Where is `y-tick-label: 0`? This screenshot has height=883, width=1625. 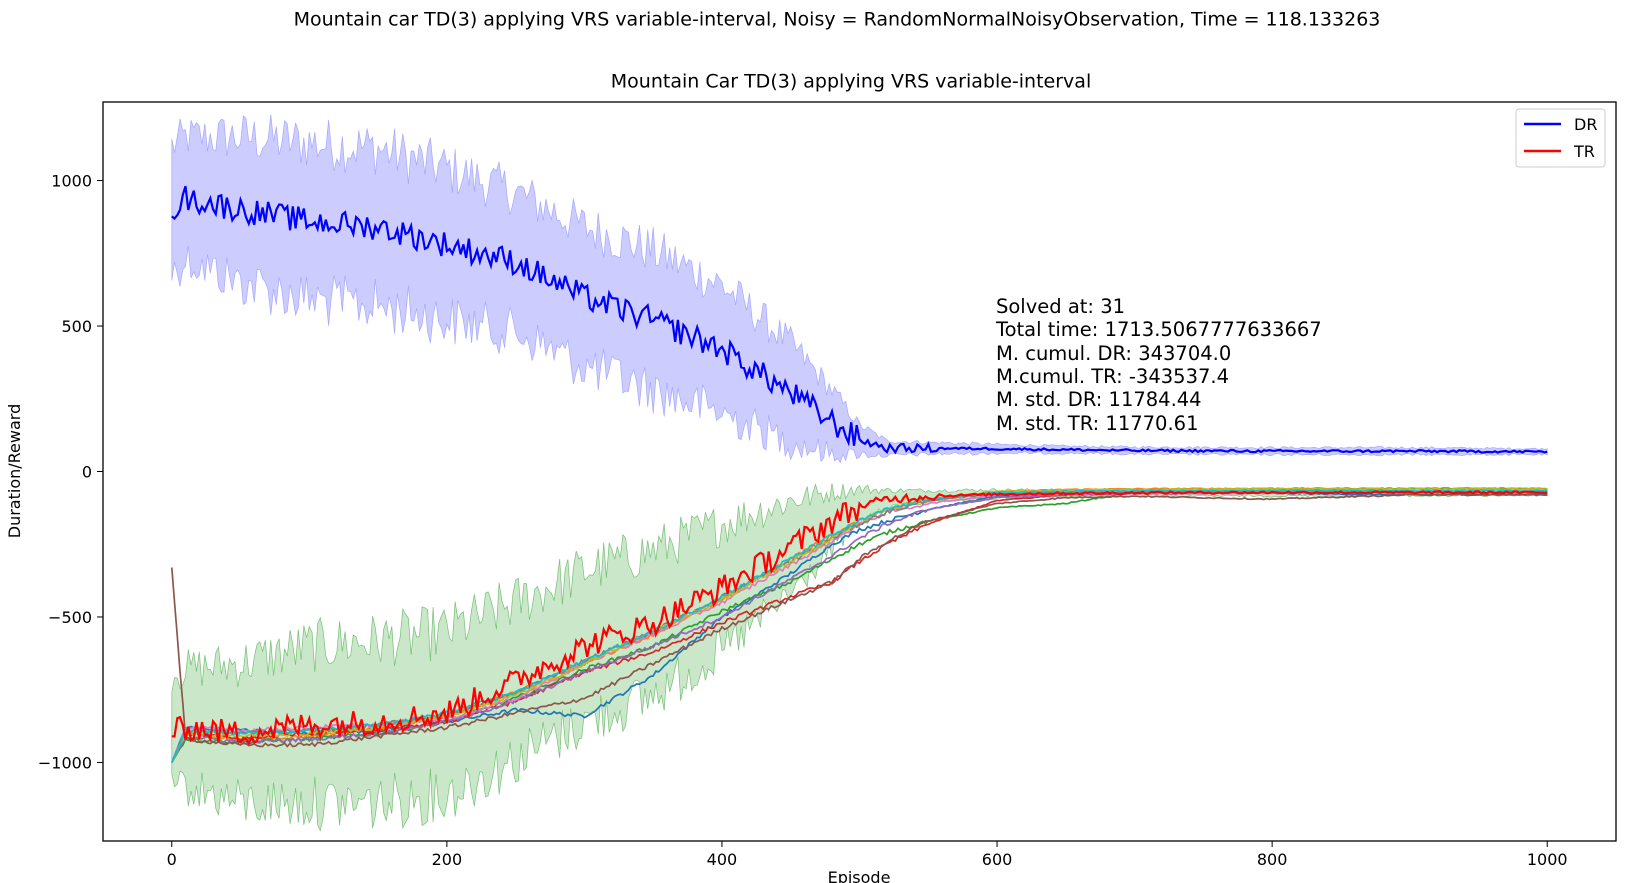 y-tick-label: 0 is located at coordinates (87, 472).